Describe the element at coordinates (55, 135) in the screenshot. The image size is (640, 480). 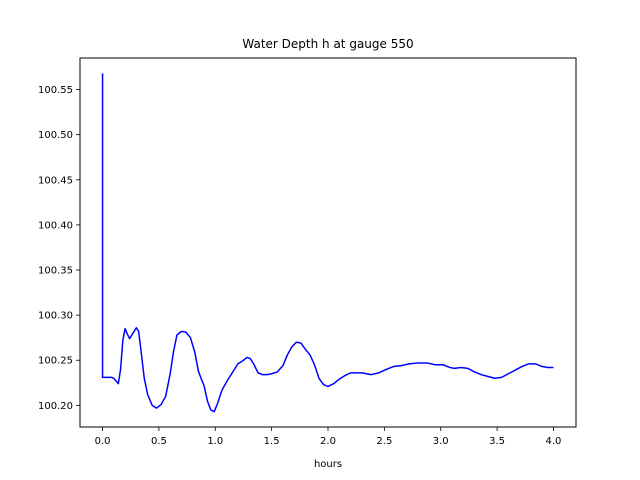
I see `y-tick-label: 100.50` at that location.